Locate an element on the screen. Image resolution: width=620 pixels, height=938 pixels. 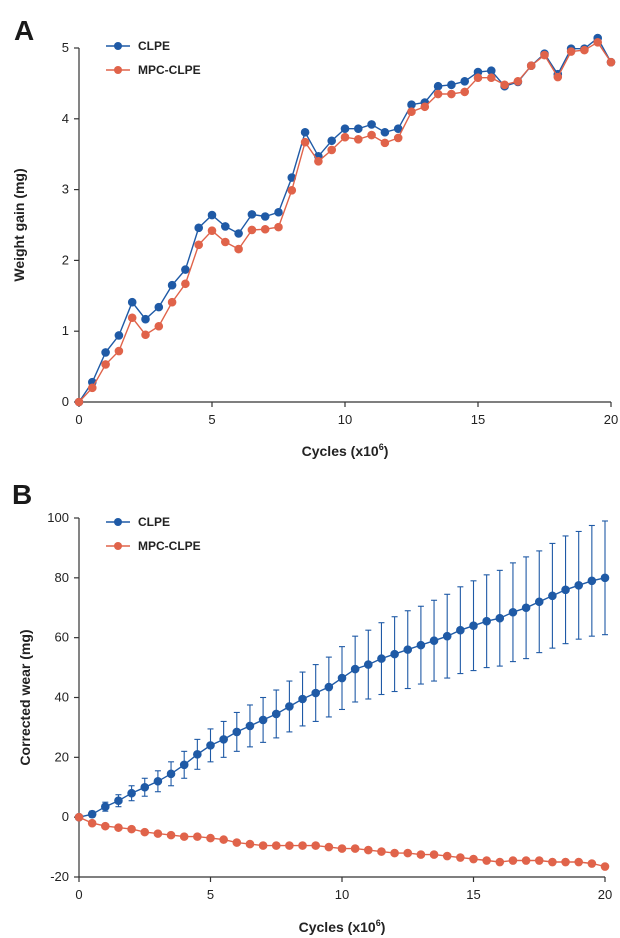
y-tick-label: 20 is located at coordinates (62, 756).